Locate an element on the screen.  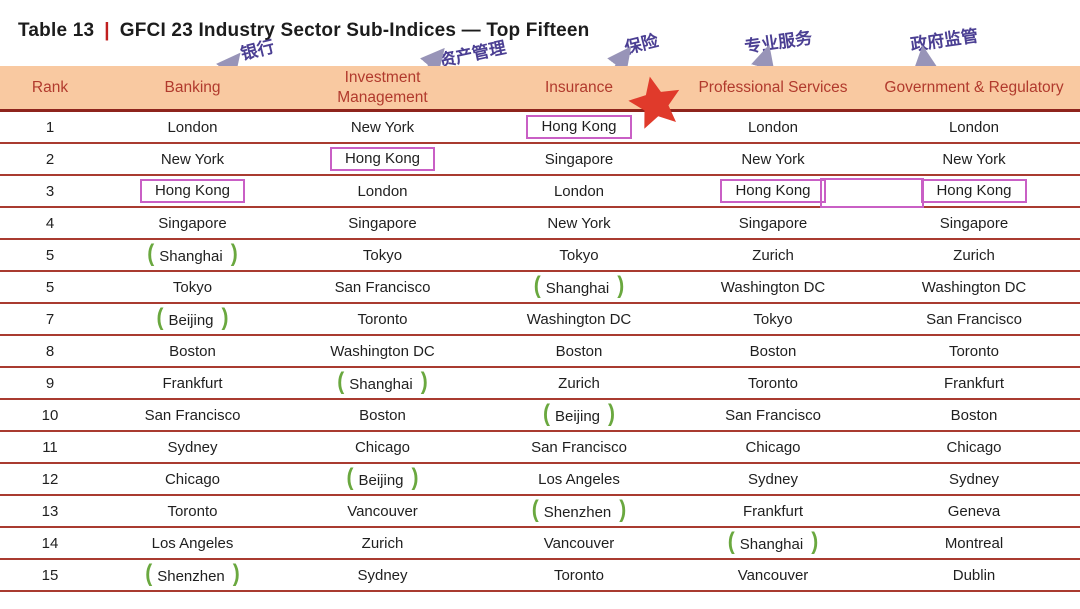
table-row: 8 Boston Washington DC Boston Boston Toronto is located at coordinates (540, 352).